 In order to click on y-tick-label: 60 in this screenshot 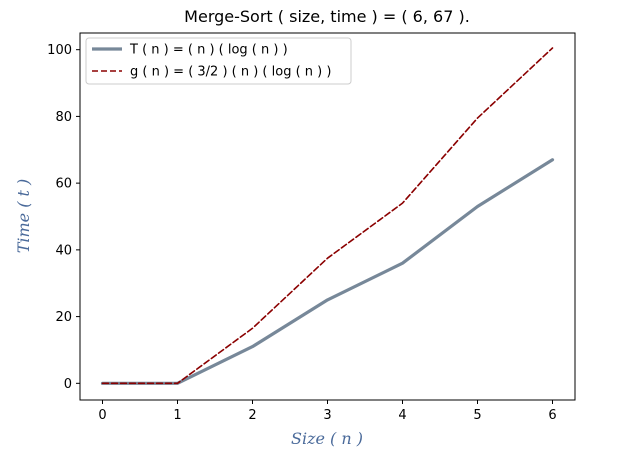, I will do `click(63, 184)`.